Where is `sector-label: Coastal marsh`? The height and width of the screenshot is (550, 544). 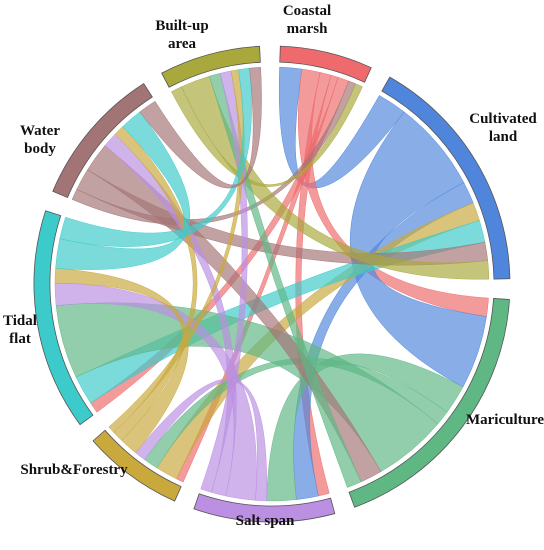 sector-label: Coastal marsh is located at coordinates (307, 20).